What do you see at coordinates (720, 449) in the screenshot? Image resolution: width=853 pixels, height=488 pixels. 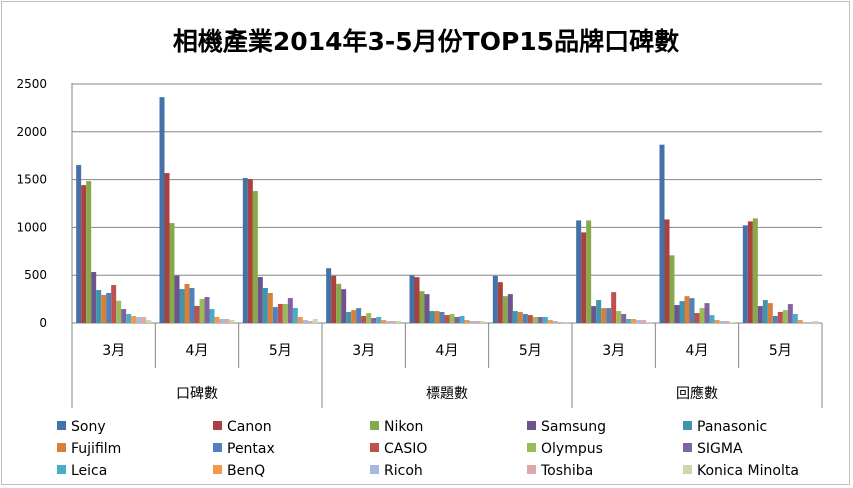 I see `legend-label: SIGMA` at bounding box center [720, 449].